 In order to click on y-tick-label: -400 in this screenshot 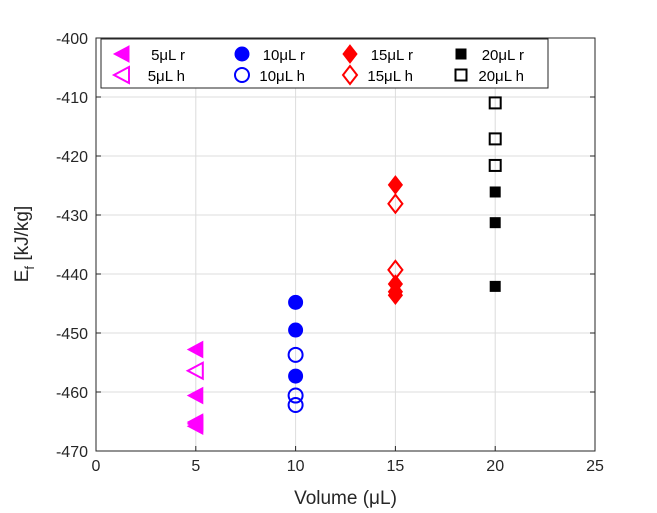, I will do `click(72, 39)`.